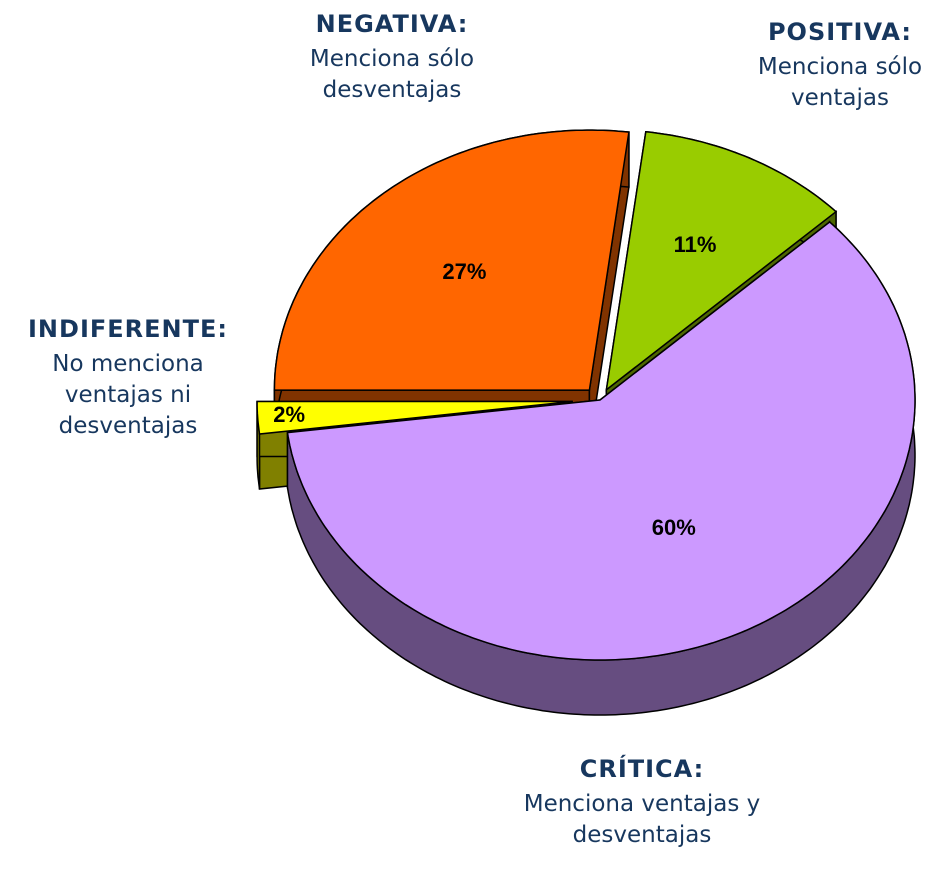  What do you see at coordinates (392, 74) in the screenshot?
I see `category-description: Menciona sólo desventajas` at bounding box center [392, 74].